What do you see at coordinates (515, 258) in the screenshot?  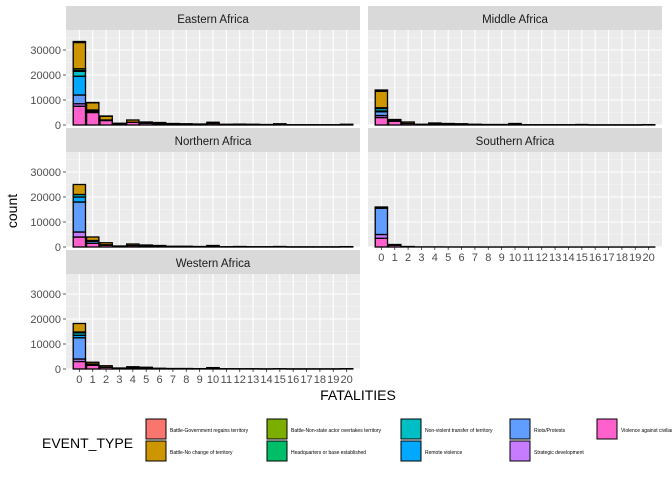 I see `x-tick-label: 10` at bounding box center [515, 258].